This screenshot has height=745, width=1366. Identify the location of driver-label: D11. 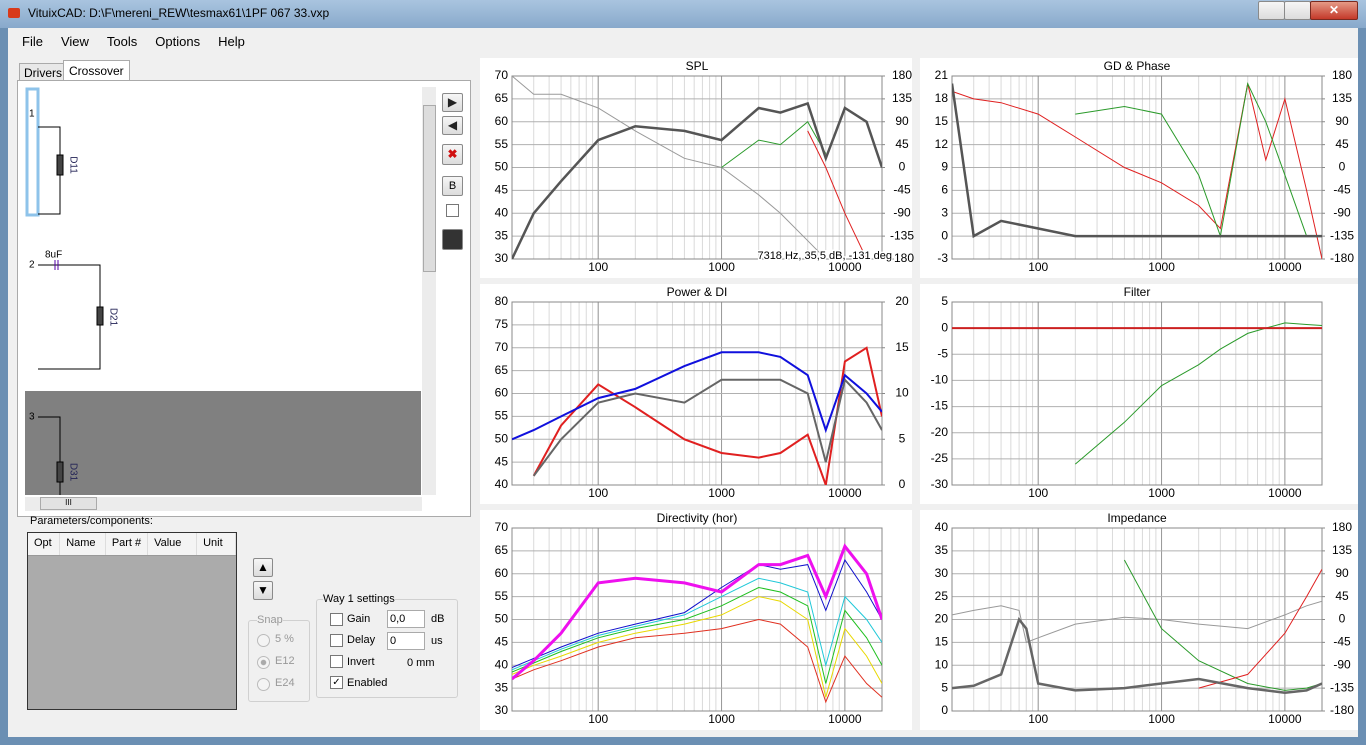
(72, 165).